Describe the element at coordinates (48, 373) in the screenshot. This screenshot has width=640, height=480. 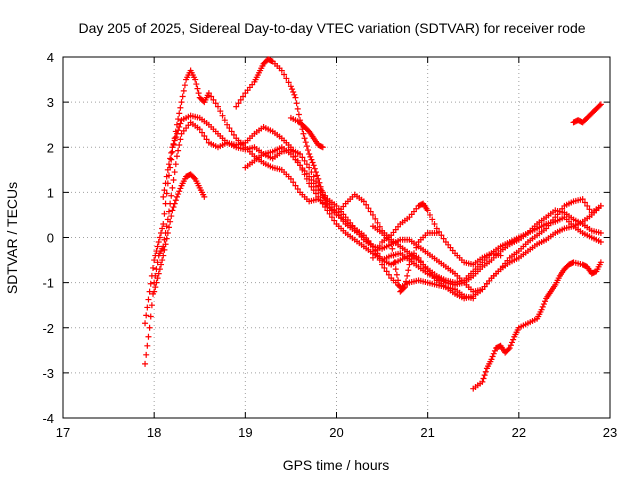
I see `y-tick-label: -3` at that location.